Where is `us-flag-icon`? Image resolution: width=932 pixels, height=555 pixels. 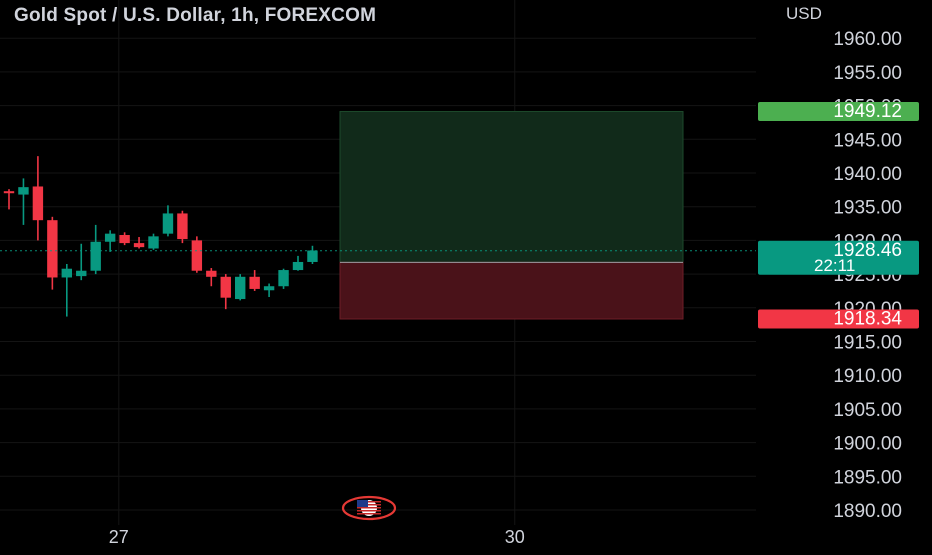
us-flag-icon is located at coordinates (369, 508).